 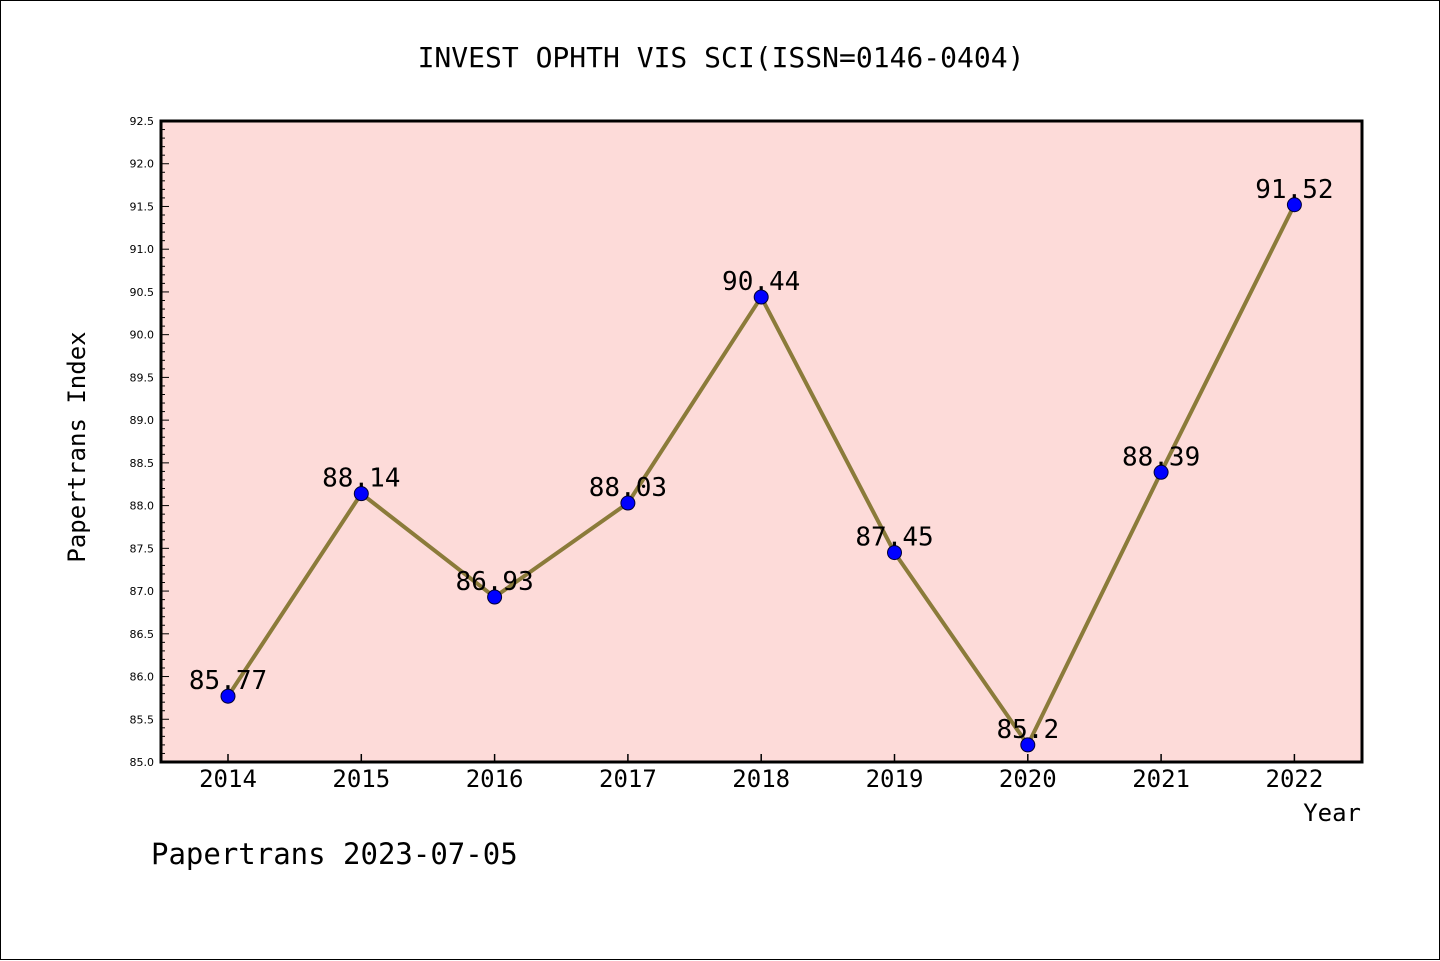 I want to click on x-tick-label: 2018, so click(x=761, y=779).